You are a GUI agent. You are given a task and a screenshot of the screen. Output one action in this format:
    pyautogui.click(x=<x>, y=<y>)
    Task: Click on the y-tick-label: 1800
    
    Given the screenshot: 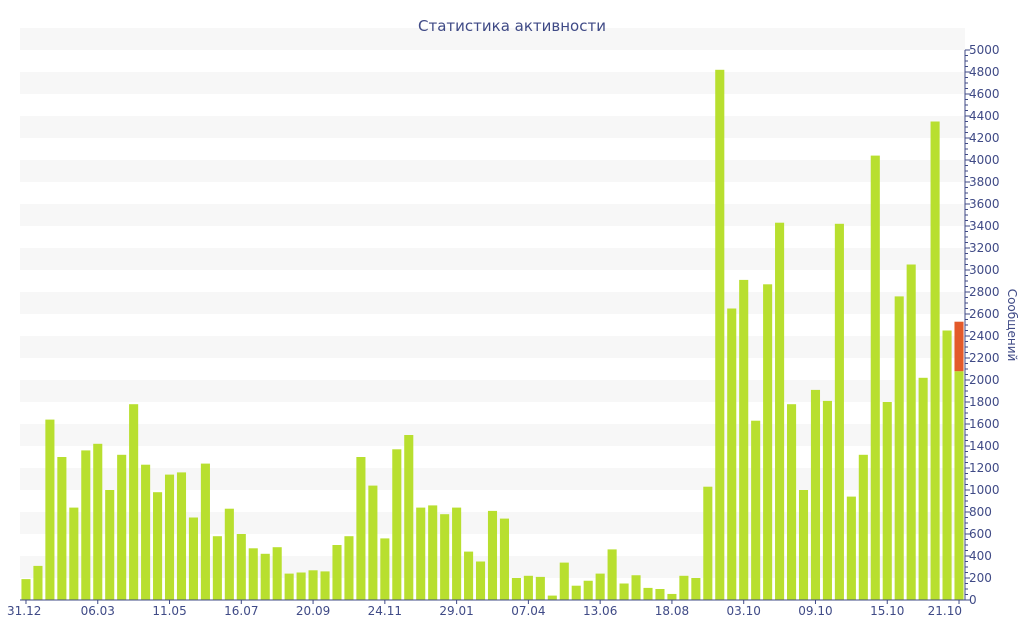 What is the action you would take?
    pyautogui.click(x=984, y=402)
    